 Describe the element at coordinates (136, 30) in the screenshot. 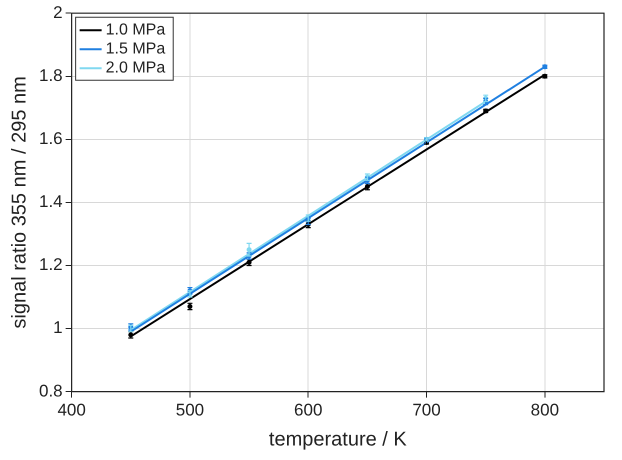

I see `legend-label: 1.0 MPa` at that location.